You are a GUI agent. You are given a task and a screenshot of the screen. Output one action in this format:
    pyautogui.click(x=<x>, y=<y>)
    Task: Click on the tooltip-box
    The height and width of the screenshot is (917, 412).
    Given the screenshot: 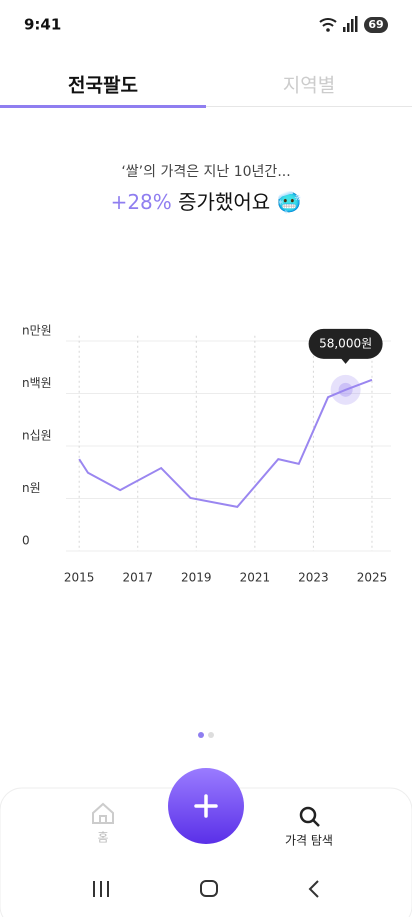 What is the action you would take?
    pyautogui.click(x=345, y=343)
    